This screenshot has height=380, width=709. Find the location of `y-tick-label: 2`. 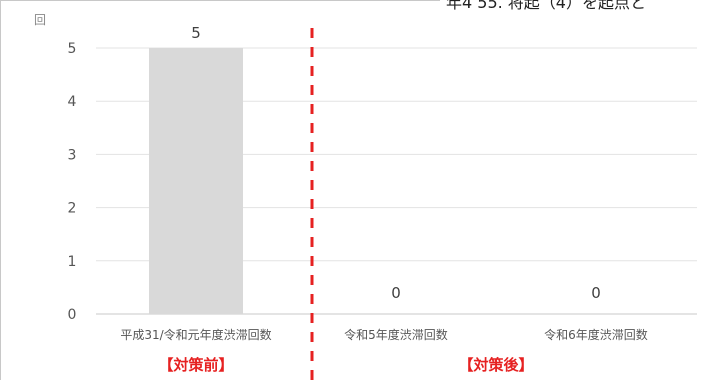

y-tick-label: 2 is located at coordinates (72, 209).